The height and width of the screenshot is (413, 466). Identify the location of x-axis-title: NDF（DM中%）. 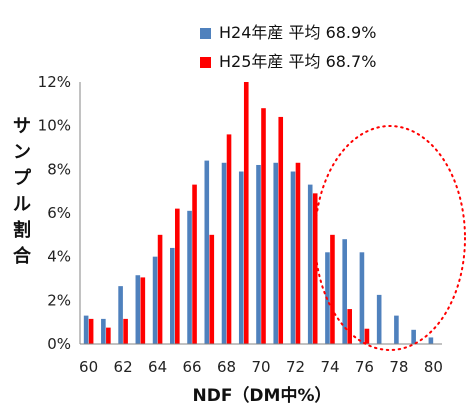
(261, 395).